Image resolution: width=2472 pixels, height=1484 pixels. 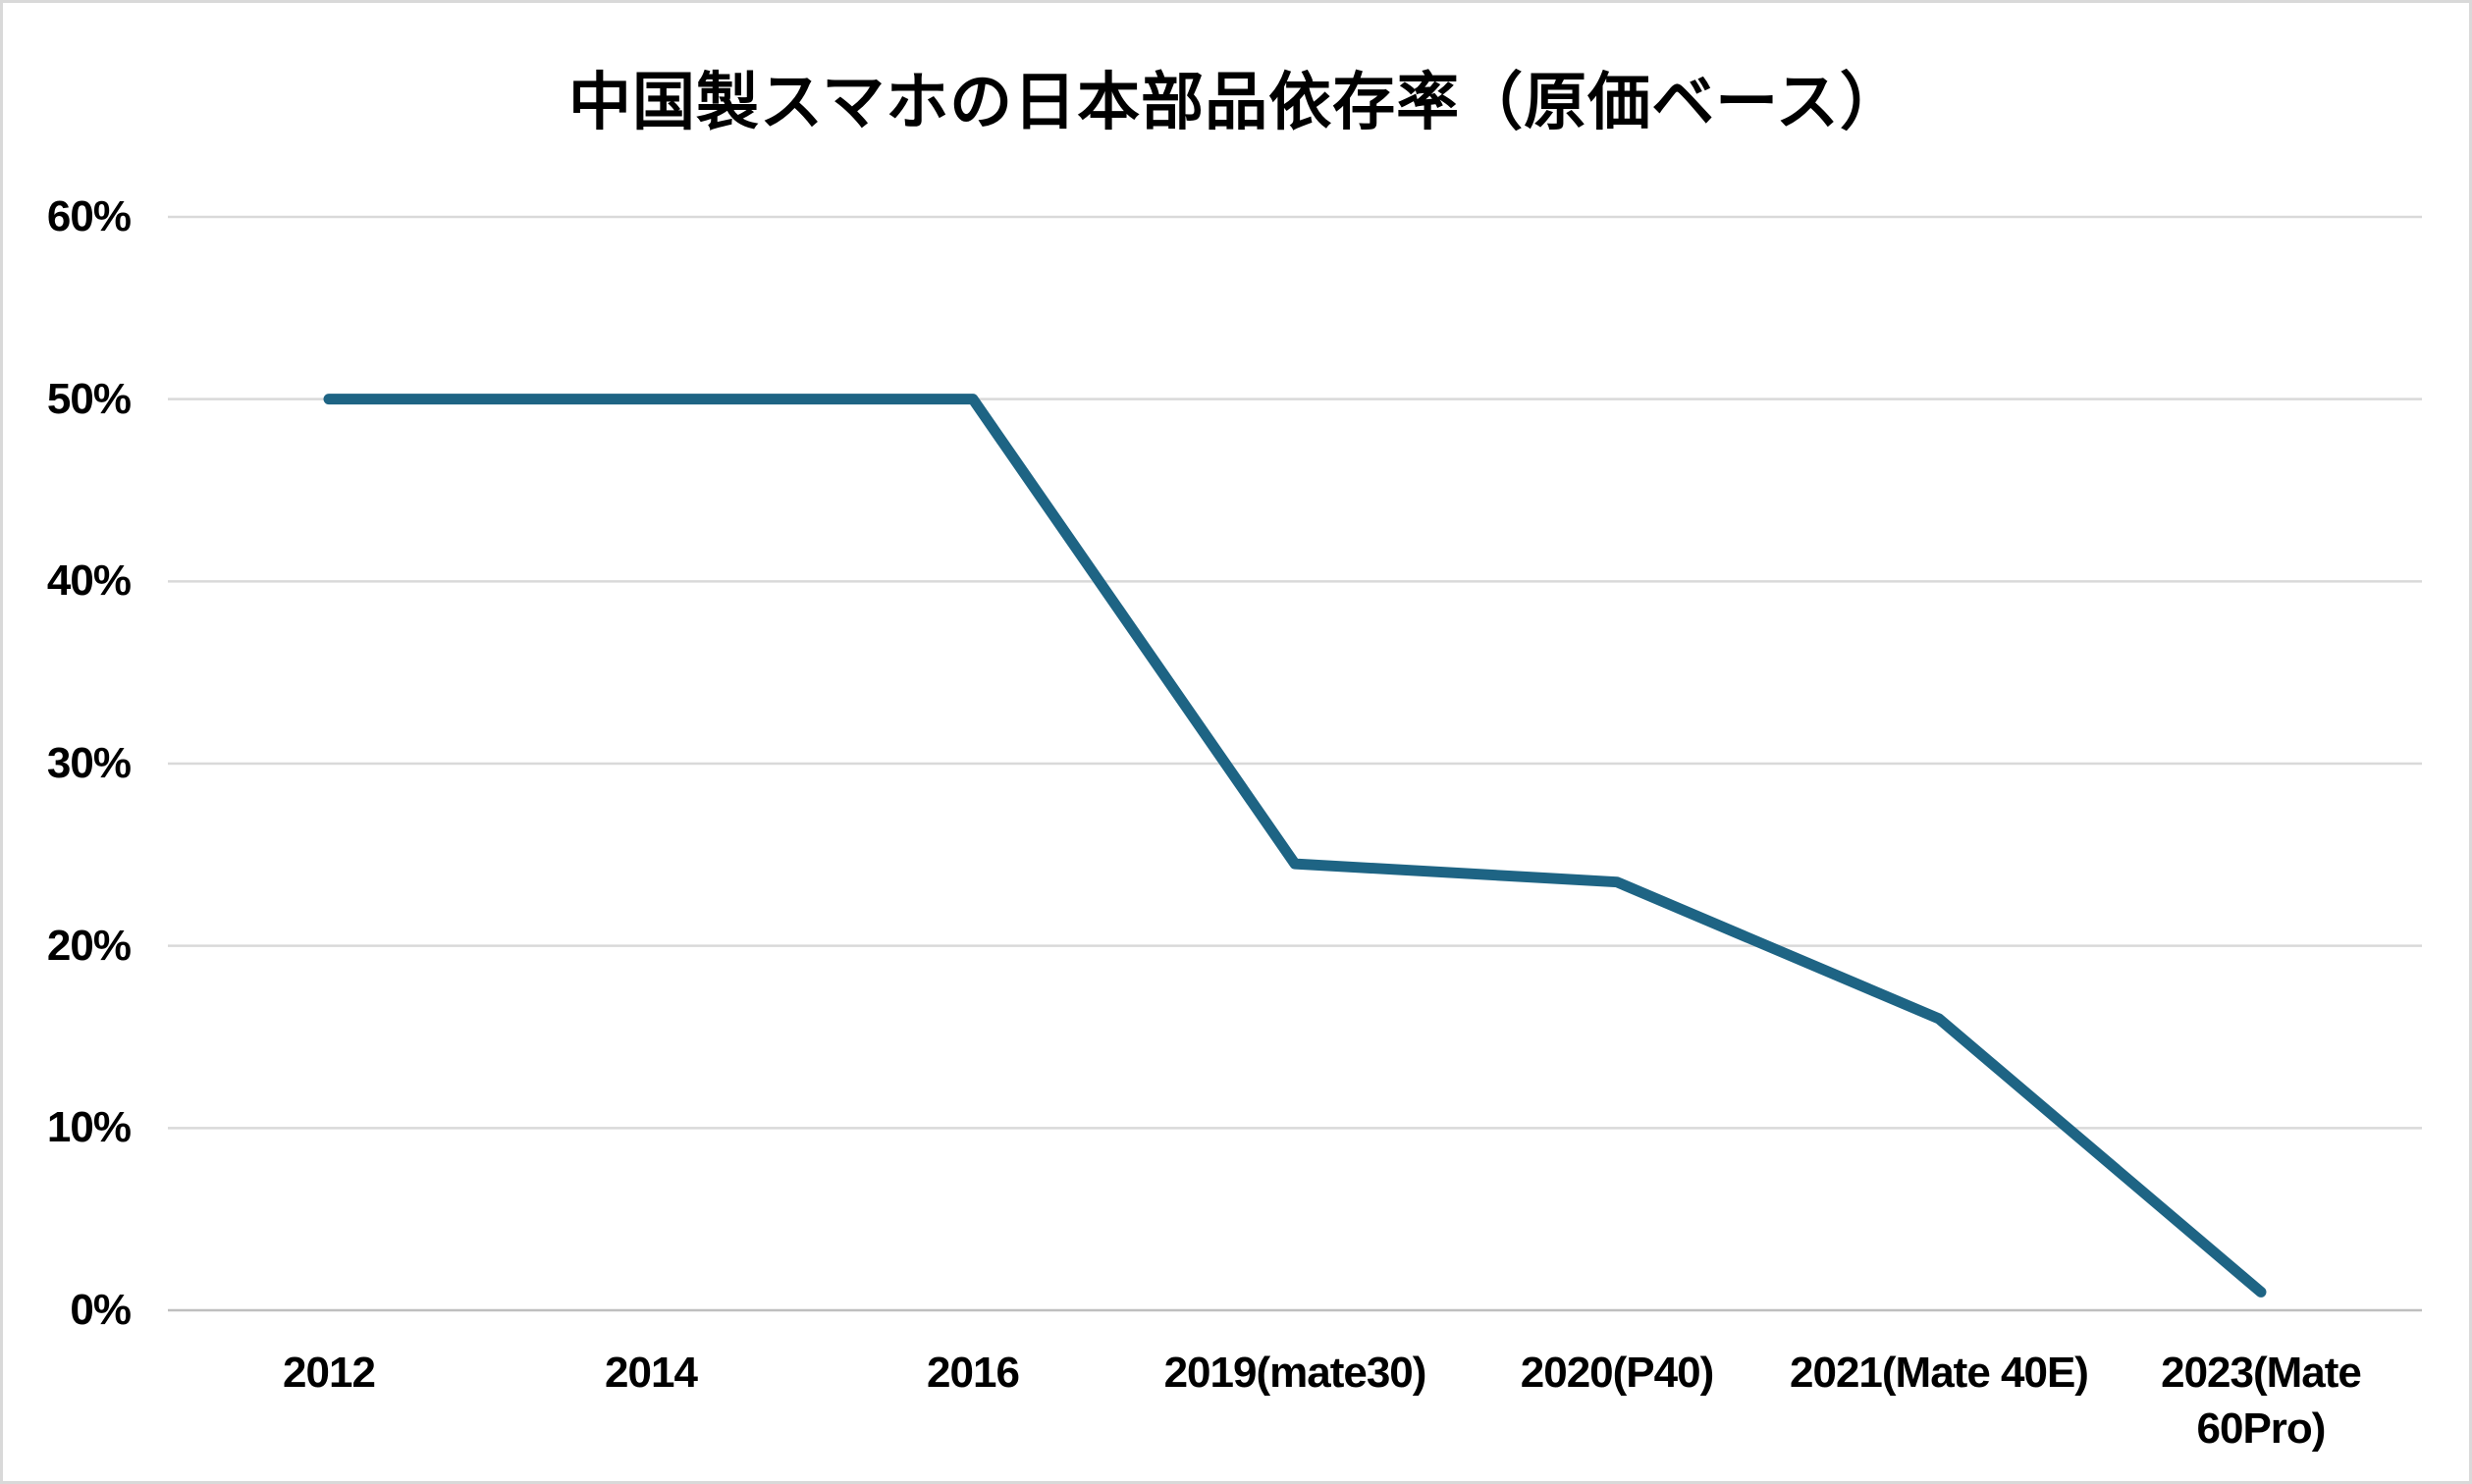 I want to click on y-tick-label: 50%, so click(x=89, y=398).